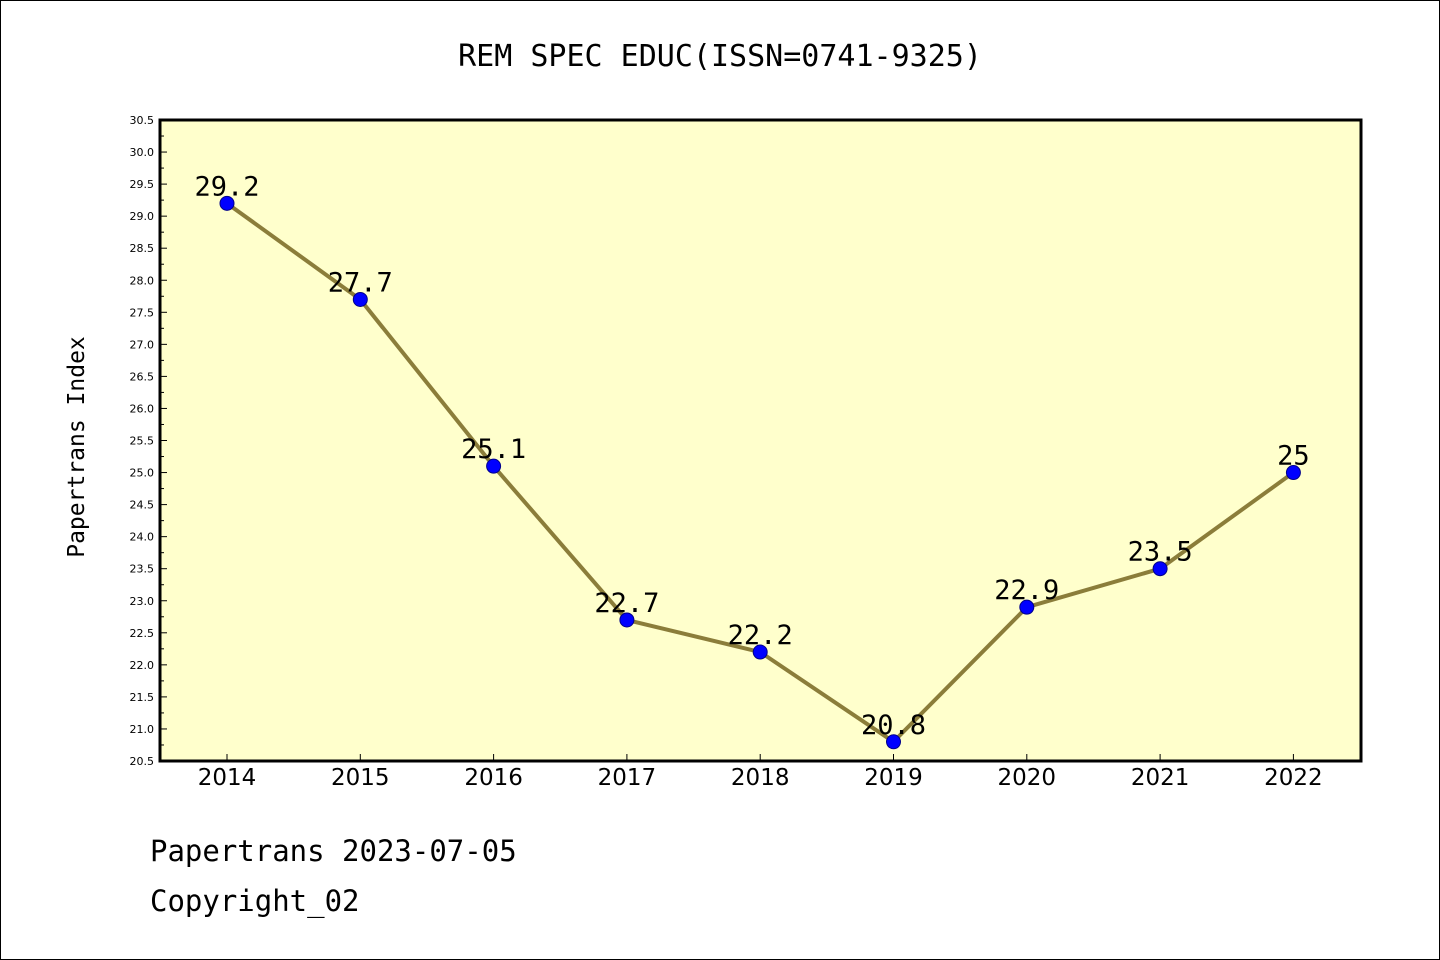 The image size is (1440, 960). I want to click on y-tick-label: 22.0, so click(142, 665).